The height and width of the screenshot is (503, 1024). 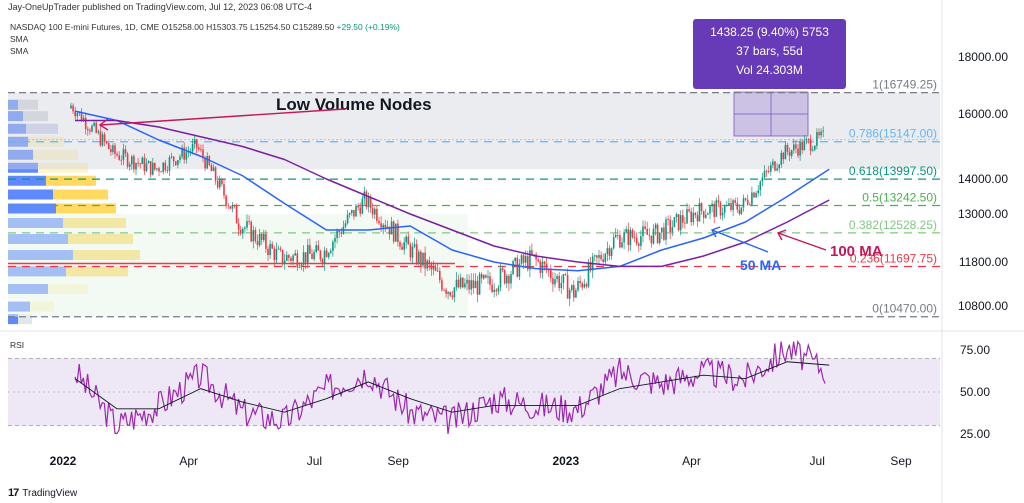 I want to click on rsi-tick-label: 75.00, so click(x=975, y=350).